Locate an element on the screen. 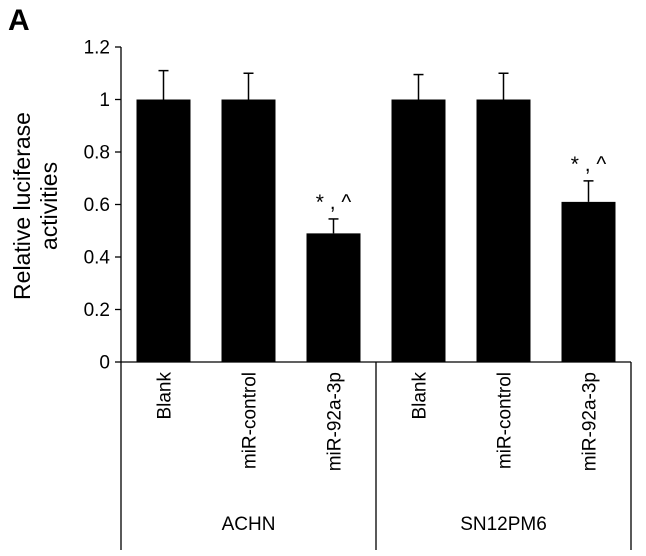 The width and height of the screenshot is (646, 556). y-tick-label: 0.6 is located at coordinates (97, 205).